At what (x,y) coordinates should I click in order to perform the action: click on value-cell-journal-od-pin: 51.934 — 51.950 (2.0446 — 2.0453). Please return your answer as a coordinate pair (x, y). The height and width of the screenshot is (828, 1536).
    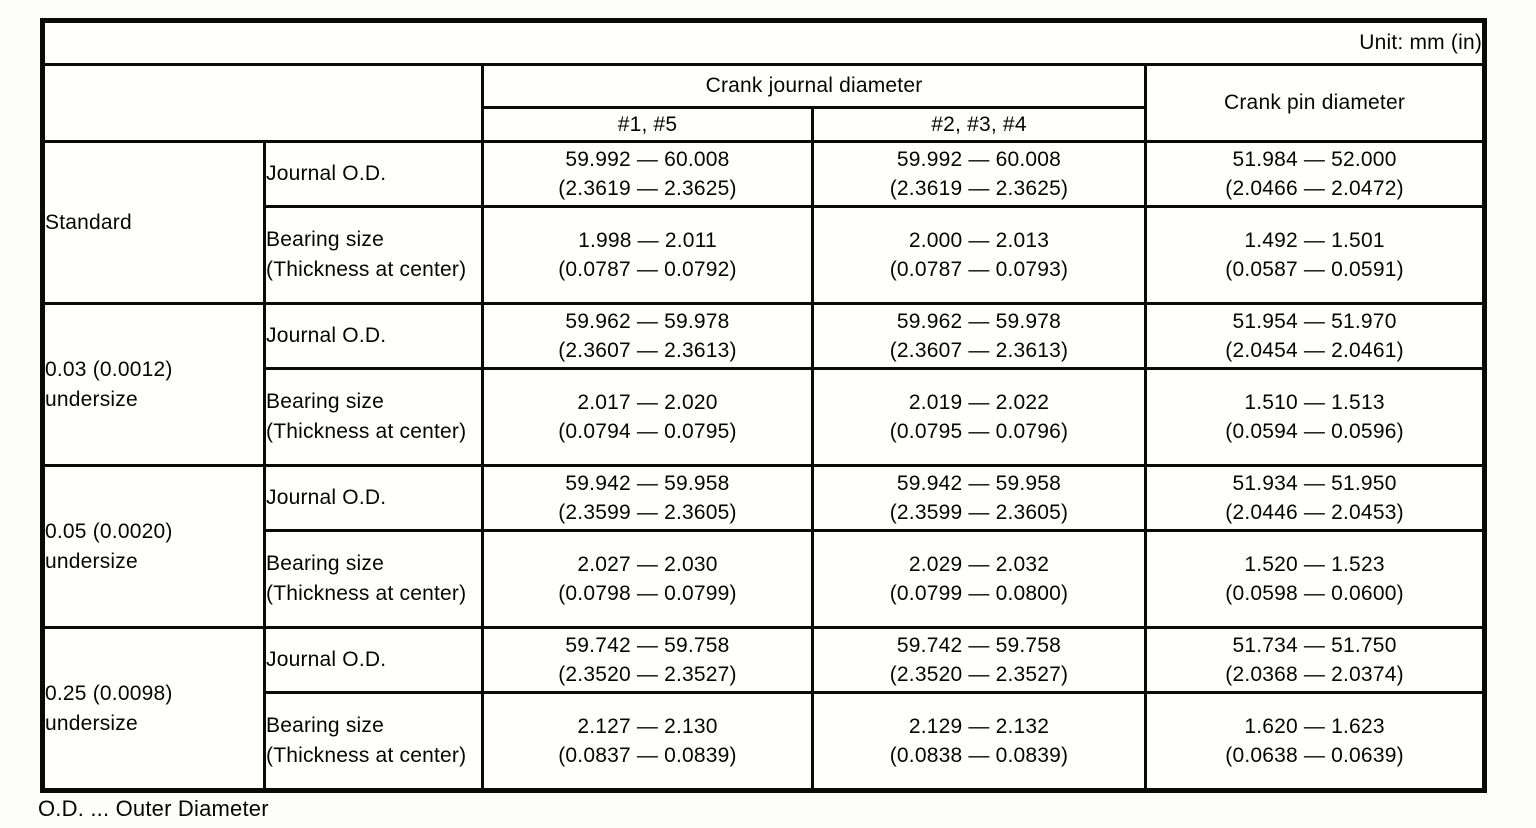
    Looking at the image, I should click on (1315, 498).